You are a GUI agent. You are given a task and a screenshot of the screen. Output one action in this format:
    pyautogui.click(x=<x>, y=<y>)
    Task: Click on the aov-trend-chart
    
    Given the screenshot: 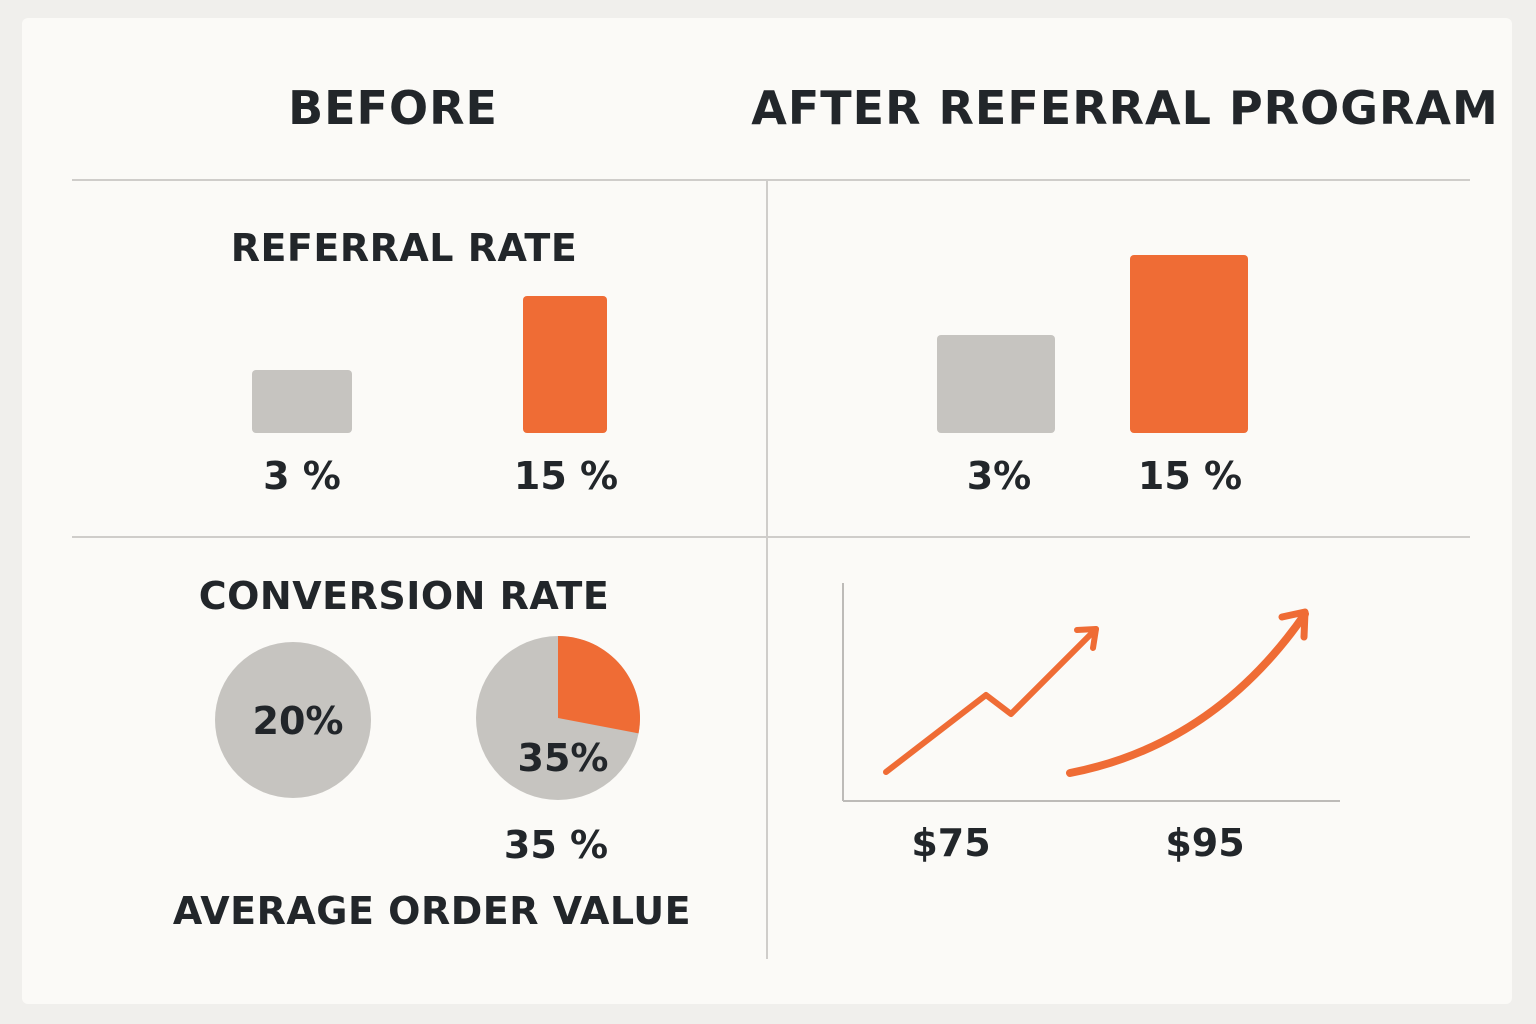 What is the action you would take?
    pyautogui.click(x=1091, y=692)
    